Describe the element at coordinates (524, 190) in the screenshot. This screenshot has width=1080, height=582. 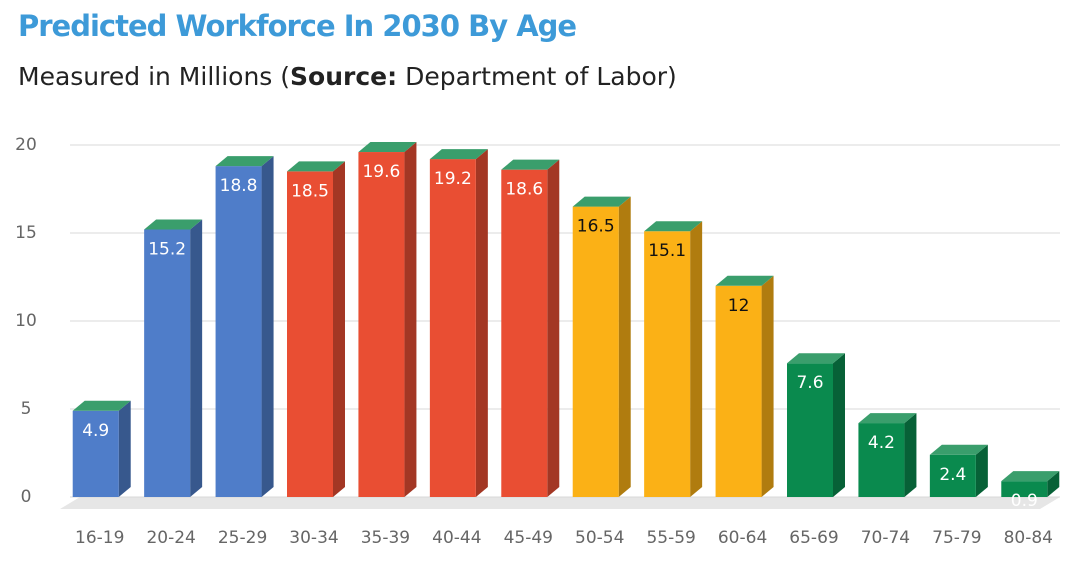
I see `value-label: 18.6` at that location.